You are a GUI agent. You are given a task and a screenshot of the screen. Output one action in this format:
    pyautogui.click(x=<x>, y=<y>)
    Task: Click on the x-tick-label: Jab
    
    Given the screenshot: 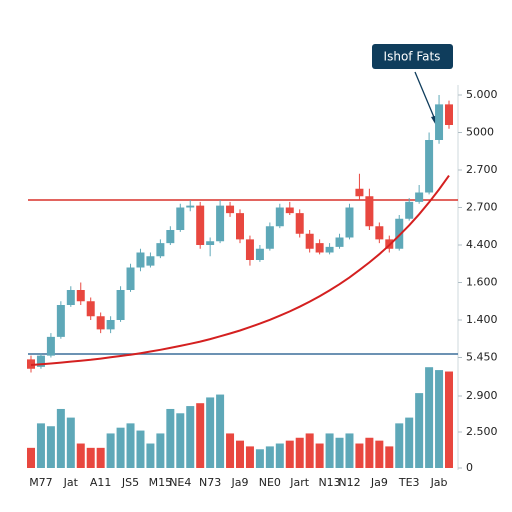 What is the action you would take?
    pyautogui.click(x=439, y=482)
    